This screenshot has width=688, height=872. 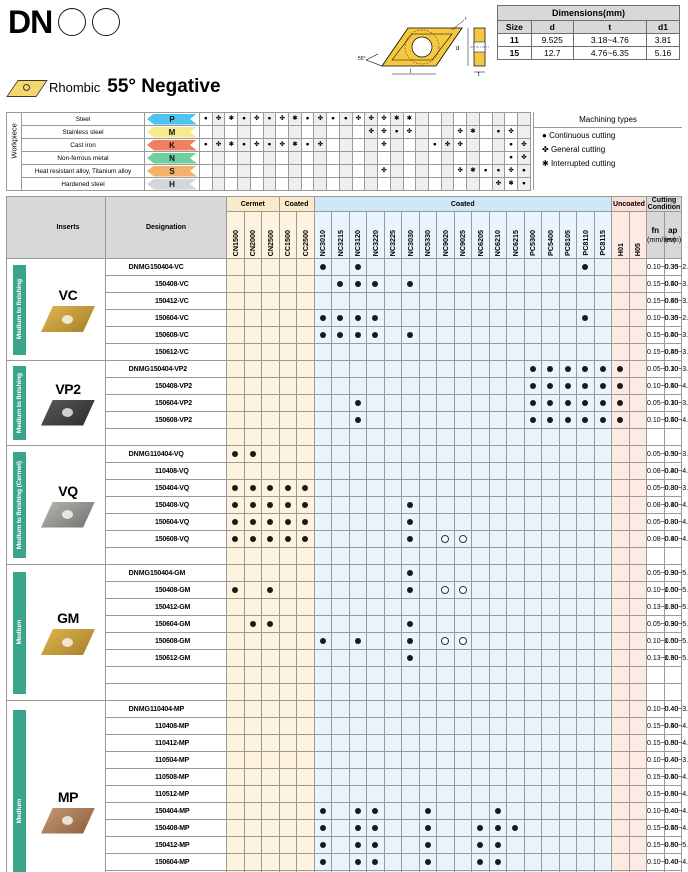 What do you see at coordinates (602, 235) in the screenshot?
I see `grade-header-PC8115: PC8115` at bounding box center [602, 235].